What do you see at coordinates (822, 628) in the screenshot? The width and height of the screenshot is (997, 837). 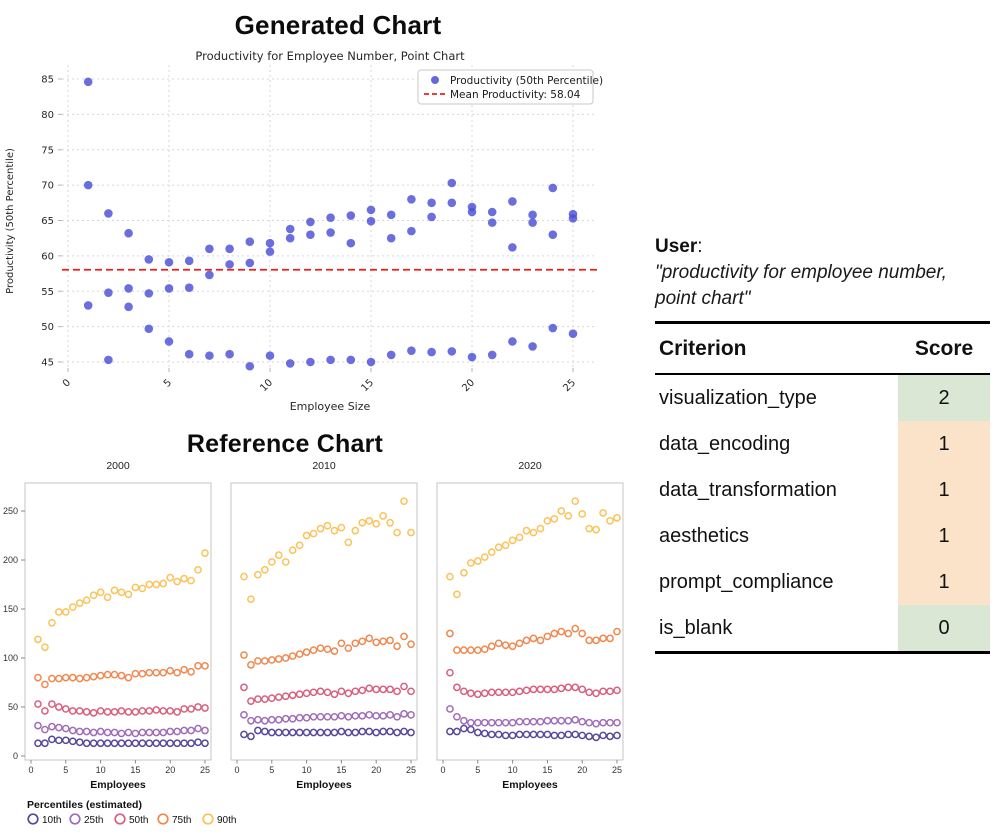 I see `table-row: is_blank 0` at bounding box center [822, 628].